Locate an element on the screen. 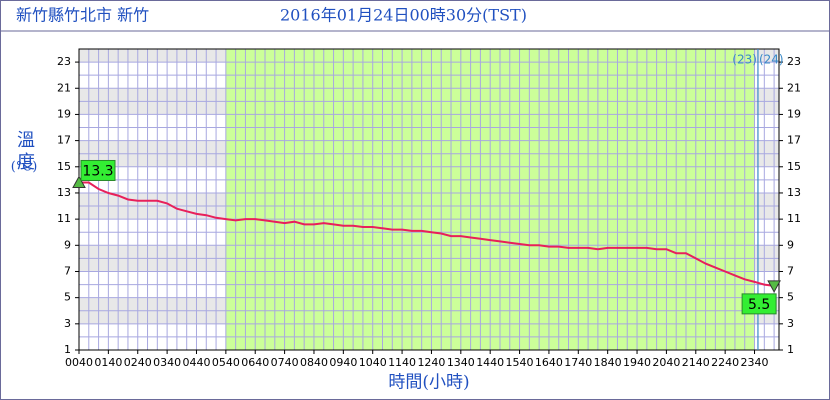 The width and height of the screenshot is (830, 400). x-tick-label: 0540 is located at coordinates (226, 362).